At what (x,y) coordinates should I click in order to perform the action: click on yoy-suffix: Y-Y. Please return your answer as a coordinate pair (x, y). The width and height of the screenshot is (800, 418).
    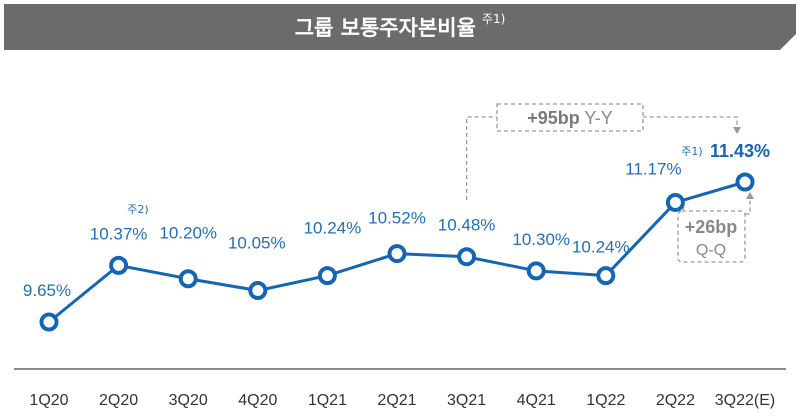
    Looking at the image, I should click on (596, 118).